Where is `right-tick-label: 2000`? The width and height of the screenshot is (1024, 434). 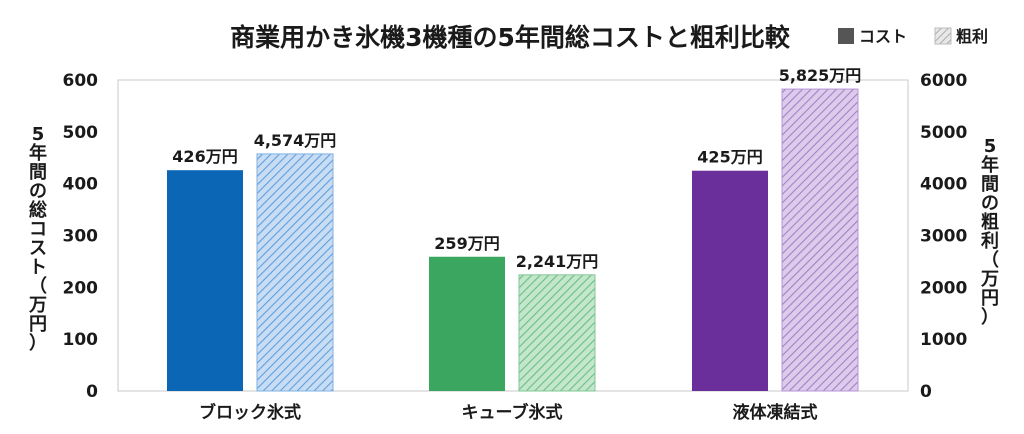 right-tick-label: 2000 is located at coordinates (943, 288).